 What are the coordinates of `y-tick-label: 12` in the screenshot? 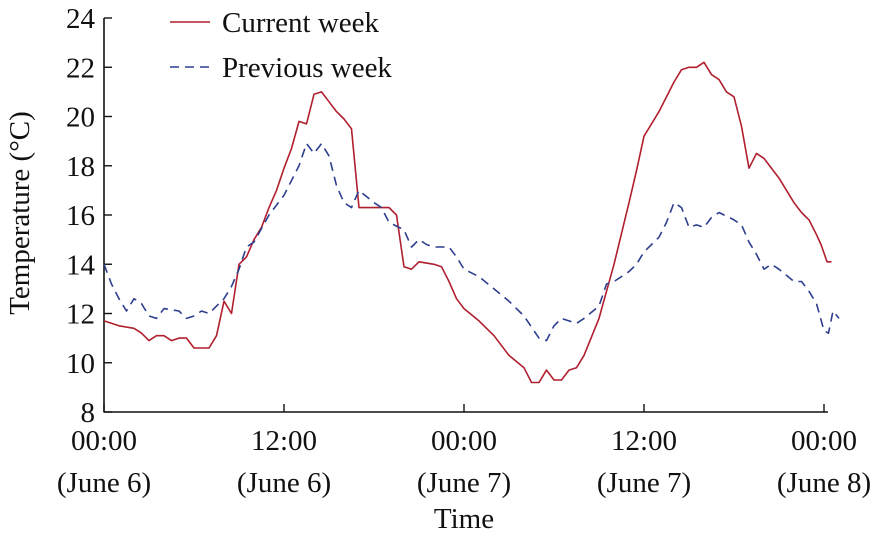 It's located at (80, 315).